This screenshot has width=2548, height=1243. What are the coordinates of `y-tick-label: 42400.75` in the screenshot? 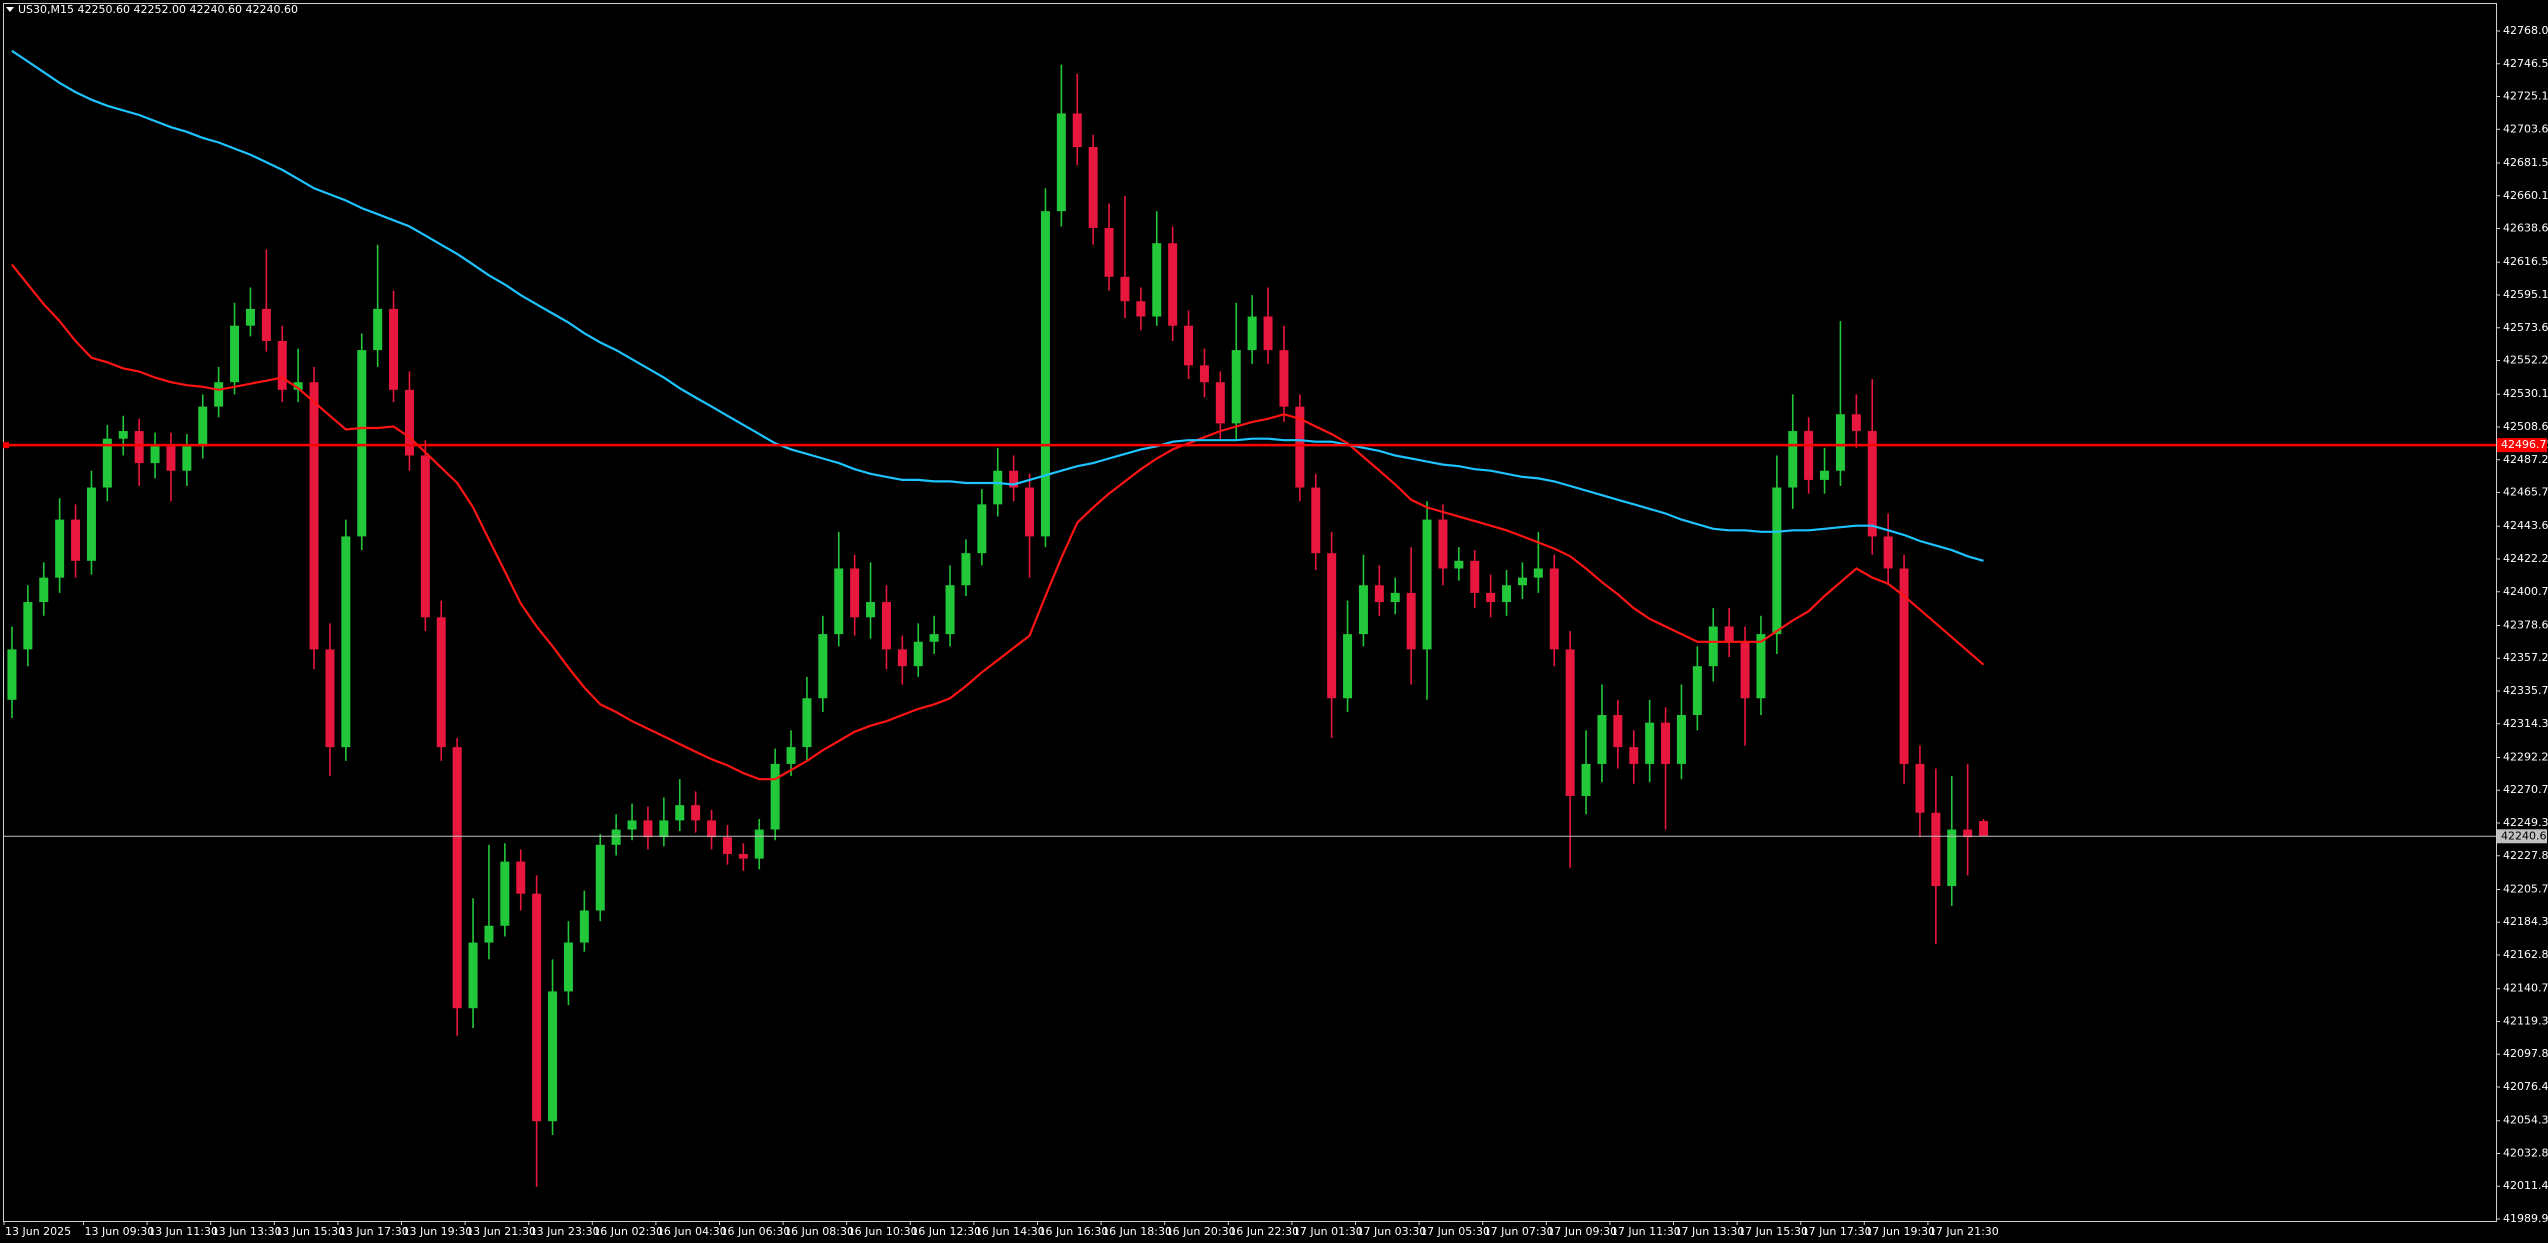 It's located at (2525, 591).